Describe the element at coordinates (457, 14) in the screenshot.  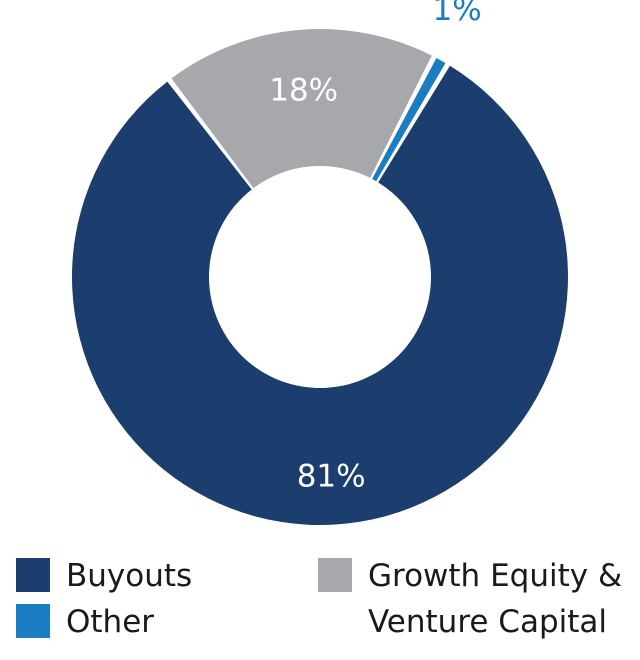
I see `slice-label-other: 1%` at that location.